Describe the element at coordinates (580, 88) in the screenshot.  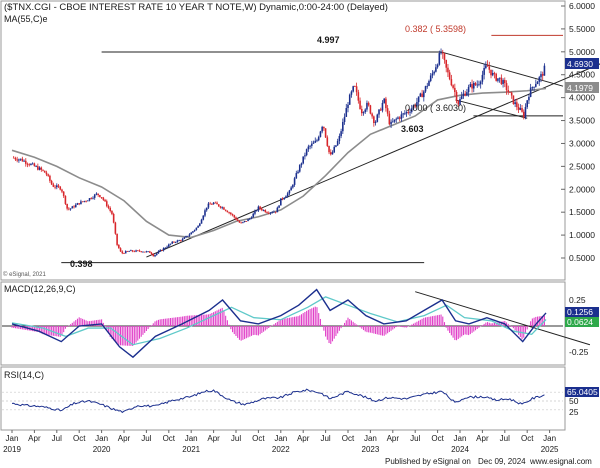
I see `ma-value: 4.1979` at that location.